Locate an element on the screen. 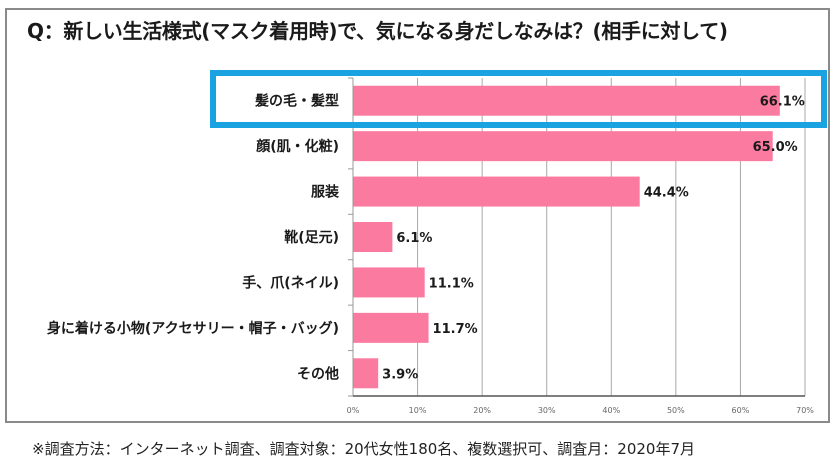  value-label: 6.1% is located at coordinates (414, 238).